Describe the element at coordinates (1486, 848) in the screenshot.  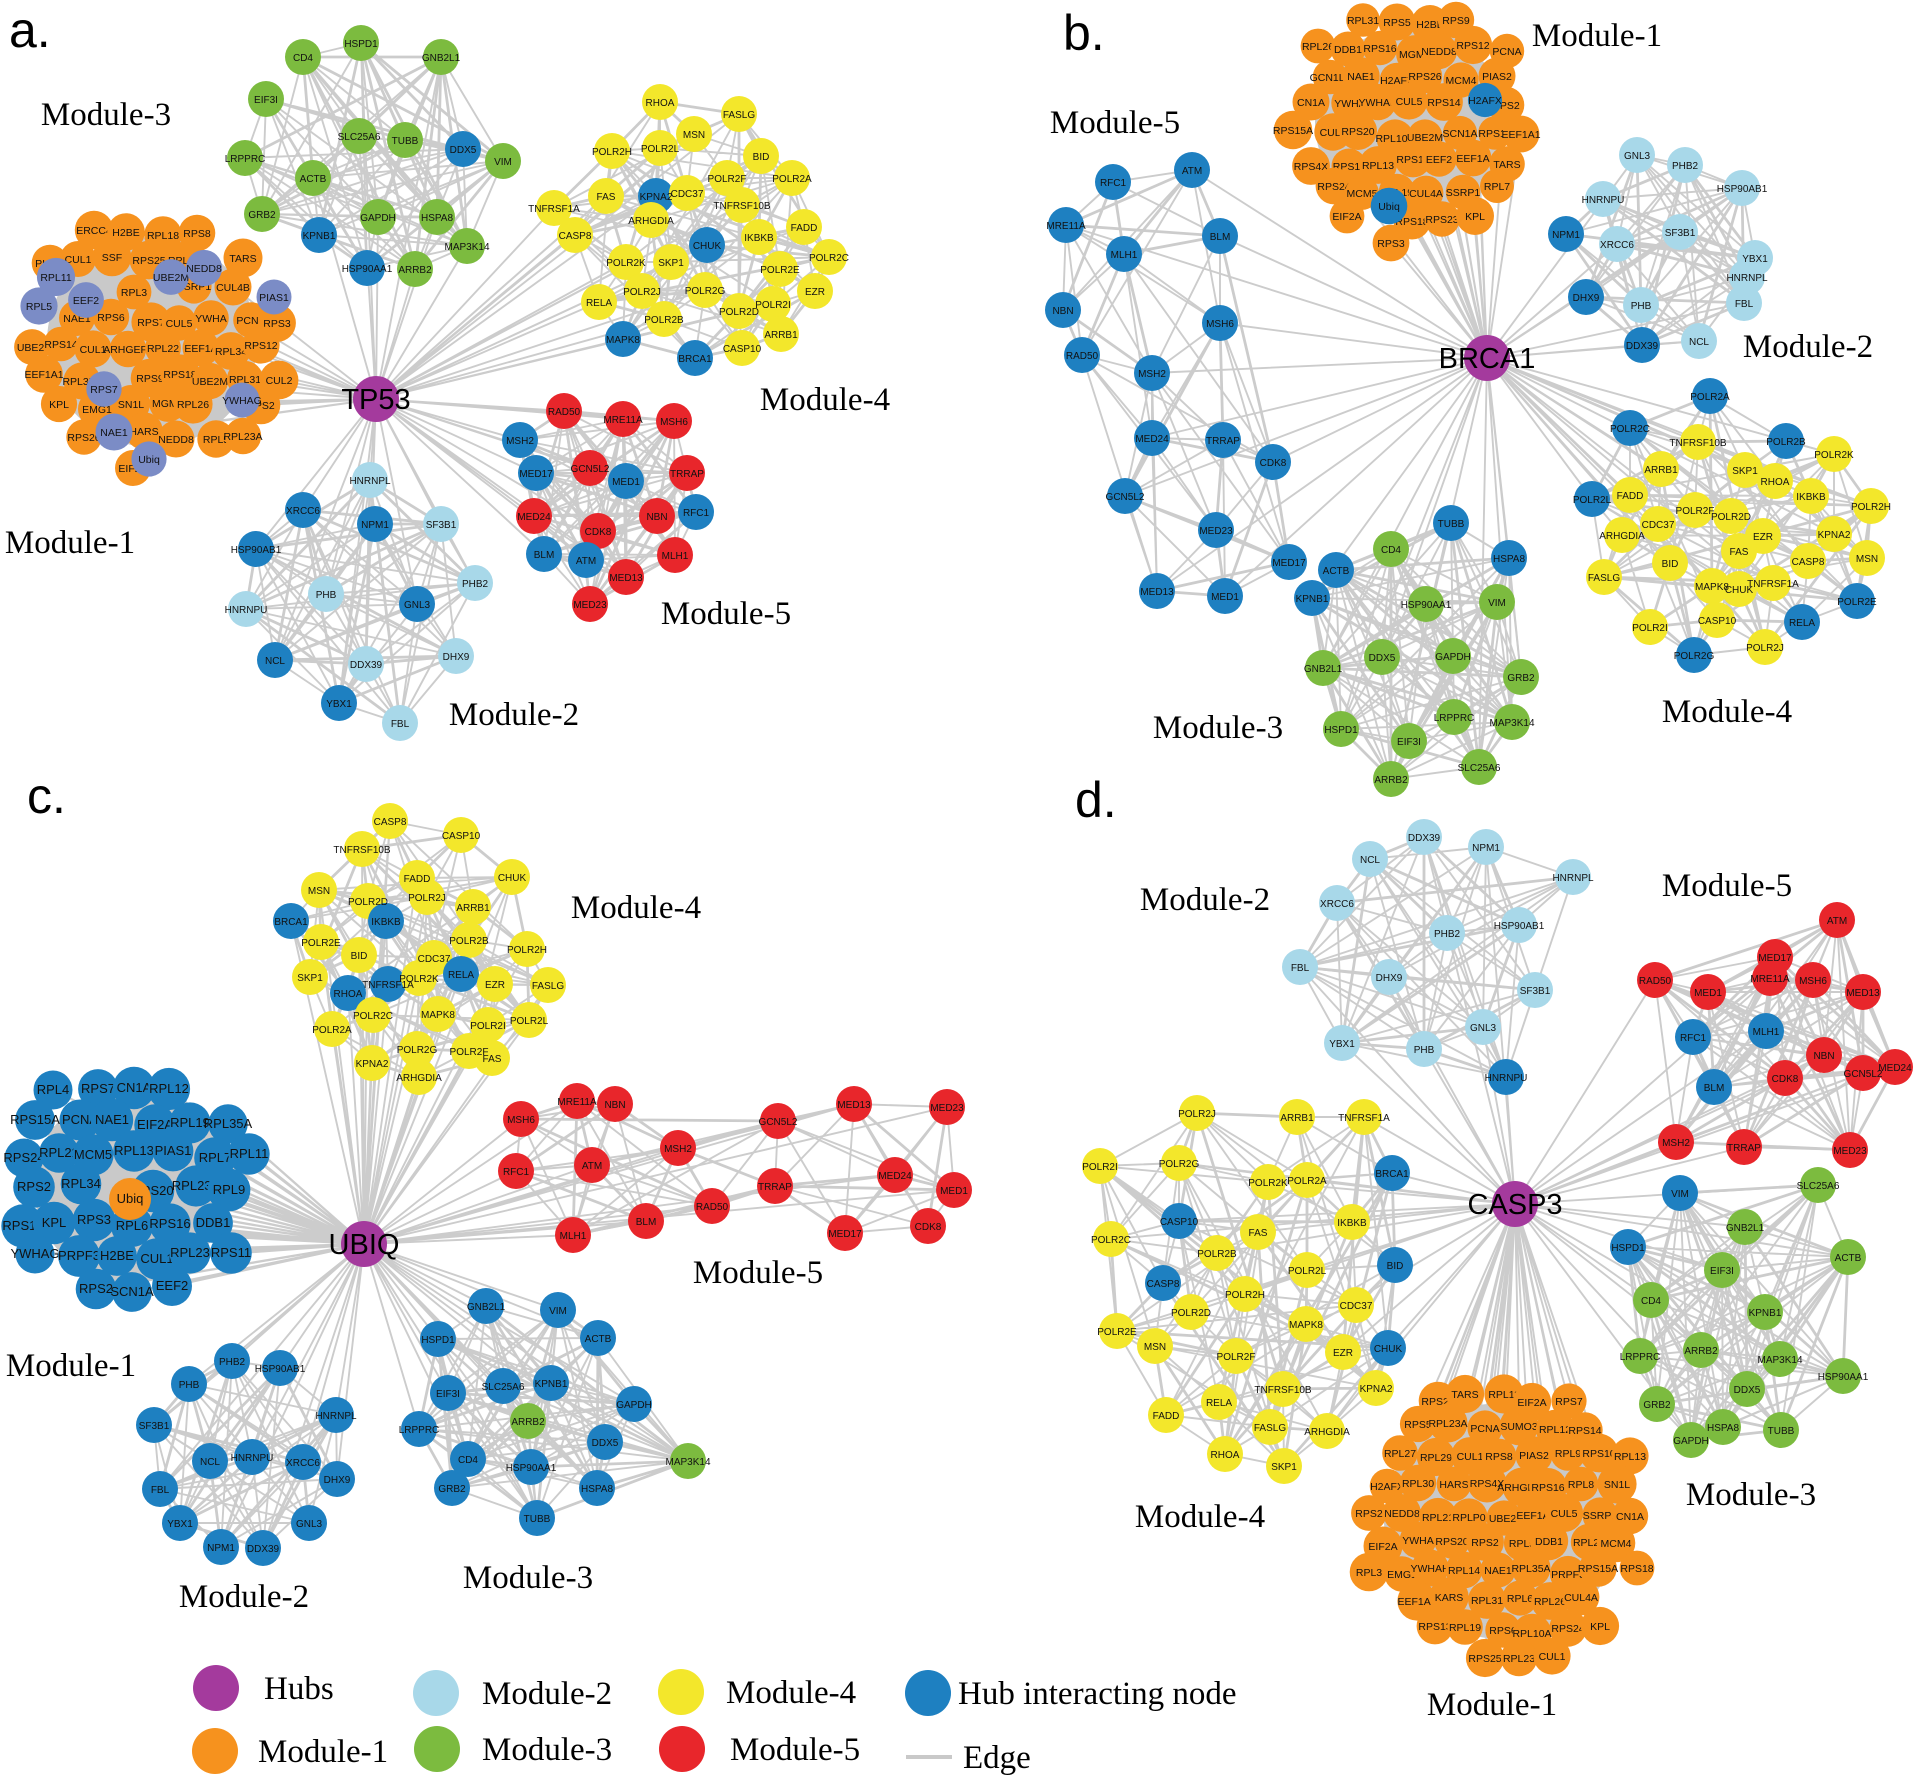
I see `svg-text: NPM1` at that location.